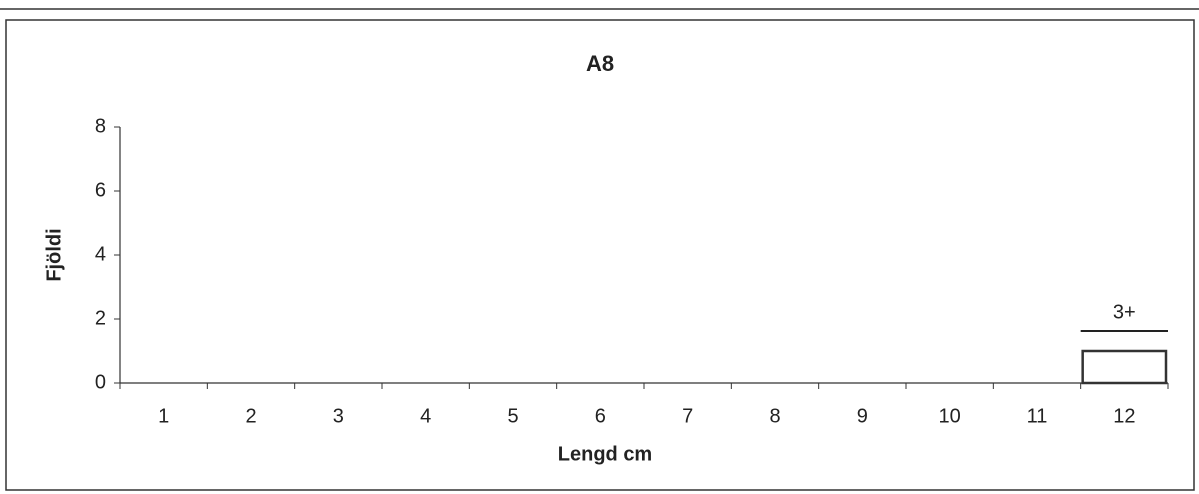 The height and width of the screenshot is (494, 1199). What do you see at coordinates (425, 416) in the screenshot?
I see `x-tick-label: 4` at bounding box center [425, 416].